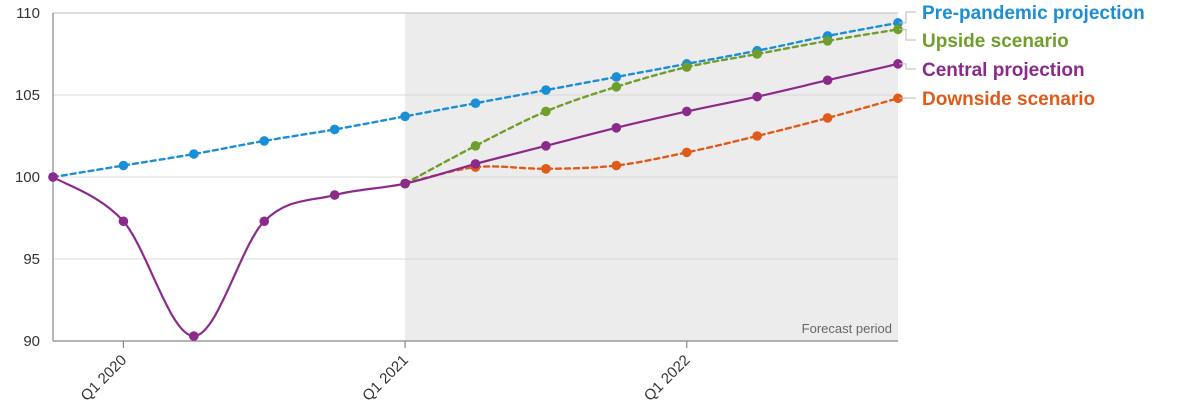  Describe the element at coordinates (264, 141) in the screenshot. I see `data-point-pre-pandemic-projection-q3-2020` at that location.